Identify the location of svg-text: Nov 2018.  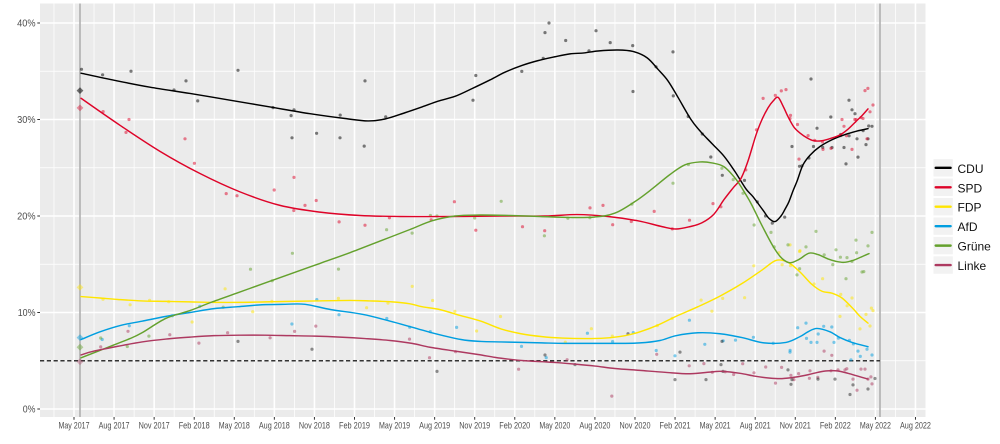
(314, 426).